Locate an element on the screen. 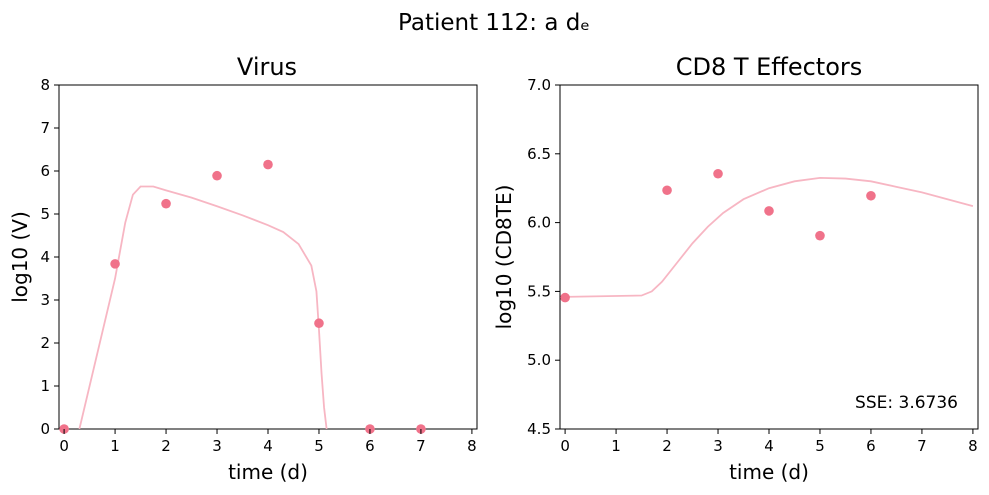 Image resolution: width=989 pixels, height=495 pixels. virus-y-tick-label: 7 is located at coordinates (45, 128).